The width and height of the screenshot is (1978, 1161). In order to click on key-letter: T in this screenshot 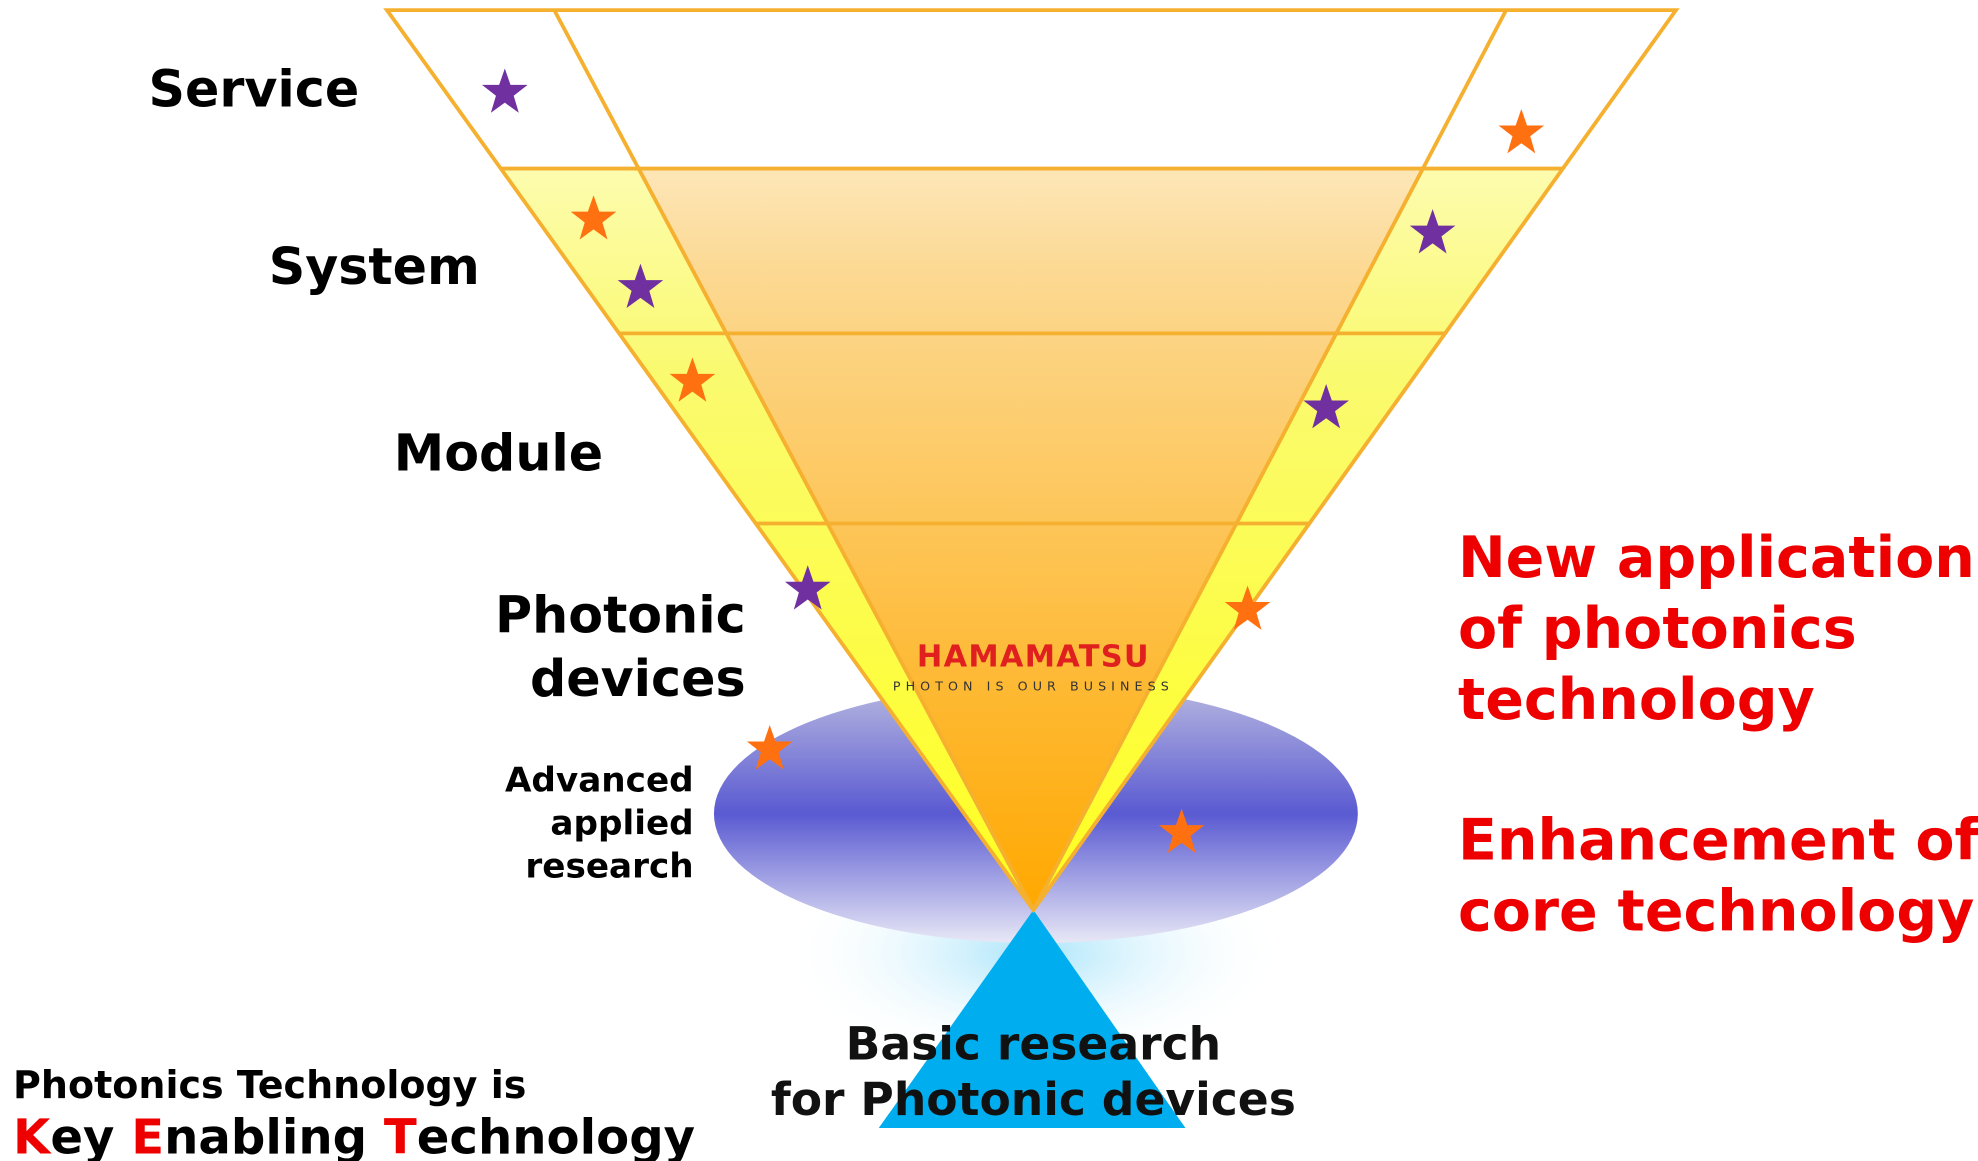, I will do `click(400, 1135)`.